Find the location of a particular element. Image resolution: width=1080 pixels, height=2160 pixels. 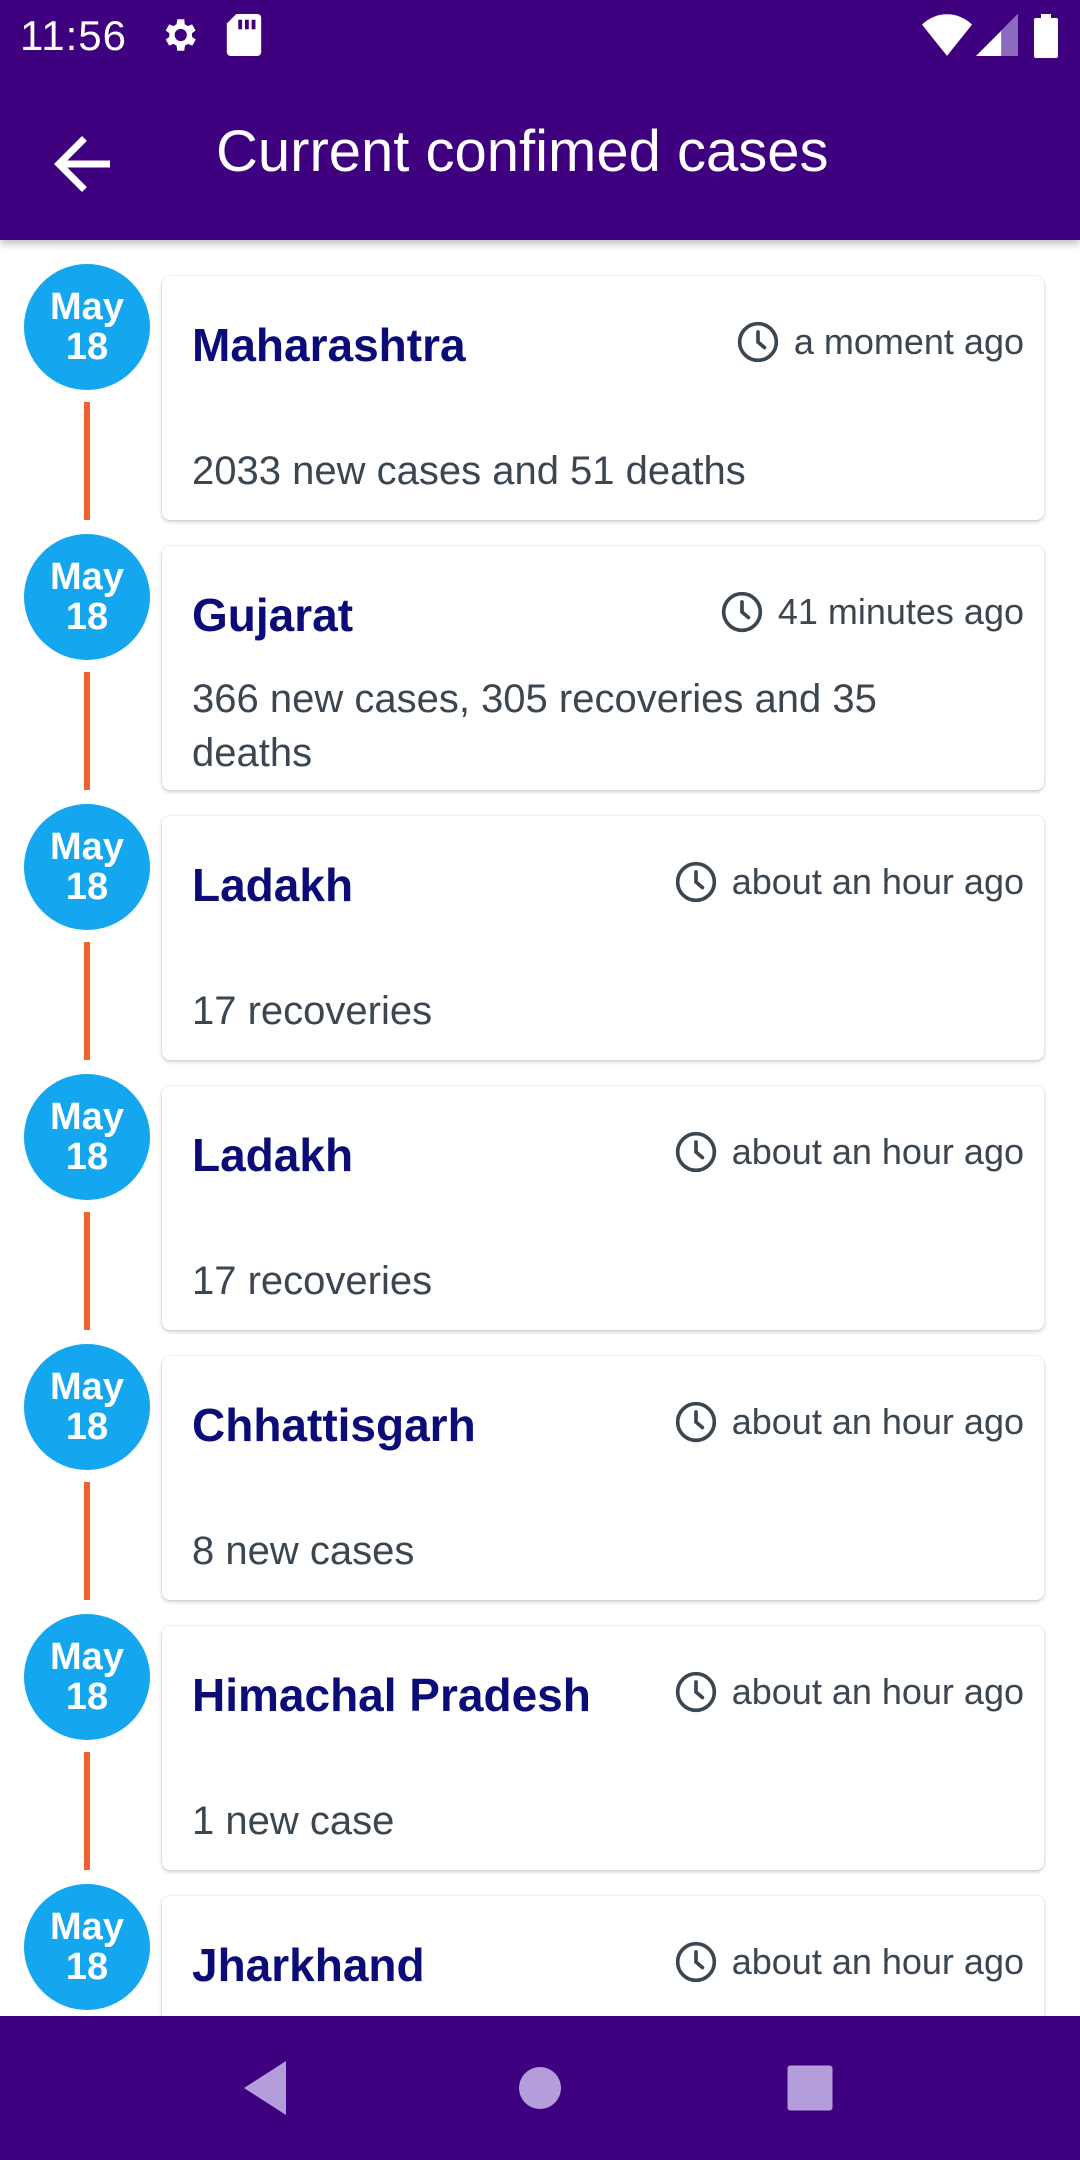

status-bar: 11:56 is located at coordinates (540, 36).